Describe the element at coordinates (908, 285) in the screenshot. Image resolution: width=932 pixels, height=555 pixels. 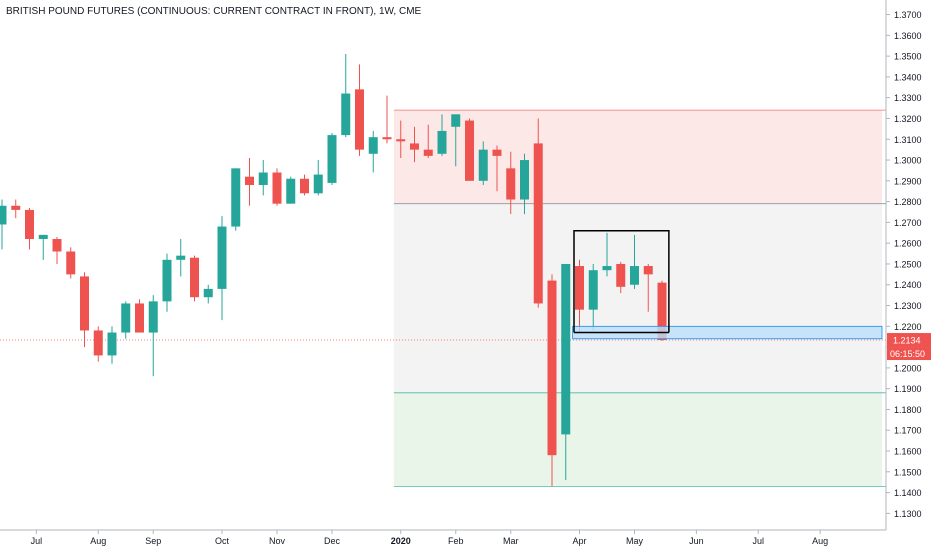
I see `y-tick-label: 1.2400` at that location.